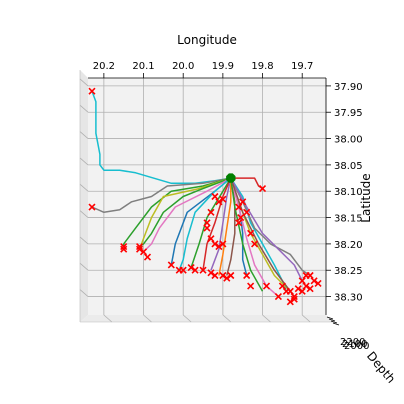  I want to click on y-tick-label: 38.20, so click(348, 245).